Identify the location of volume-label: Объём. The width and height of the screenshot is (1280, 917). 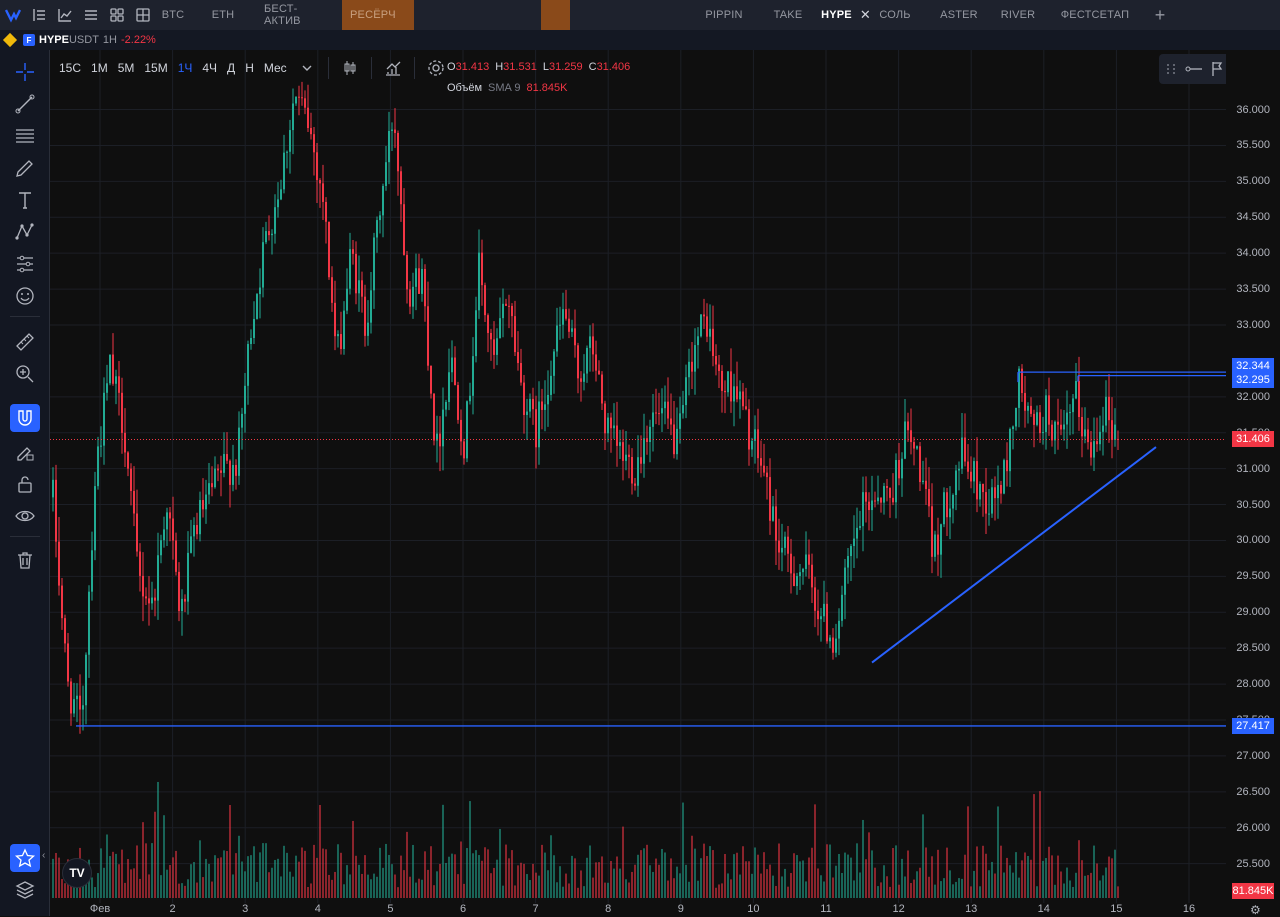
(465, 88).